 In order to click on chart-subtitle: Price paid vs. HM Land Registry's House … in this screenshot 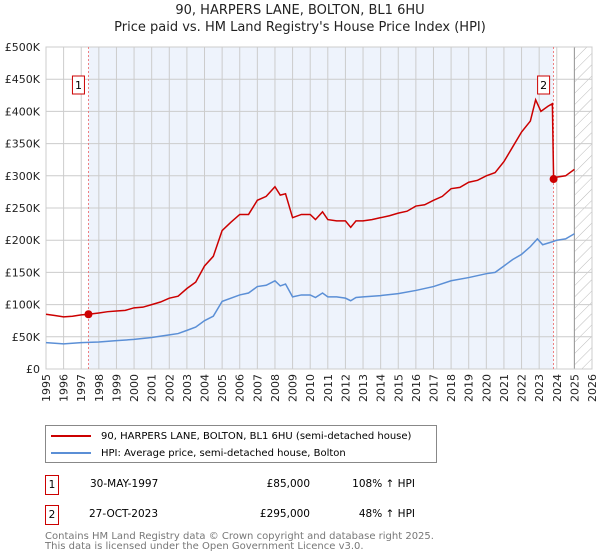, I will do `click(300, 27)`.